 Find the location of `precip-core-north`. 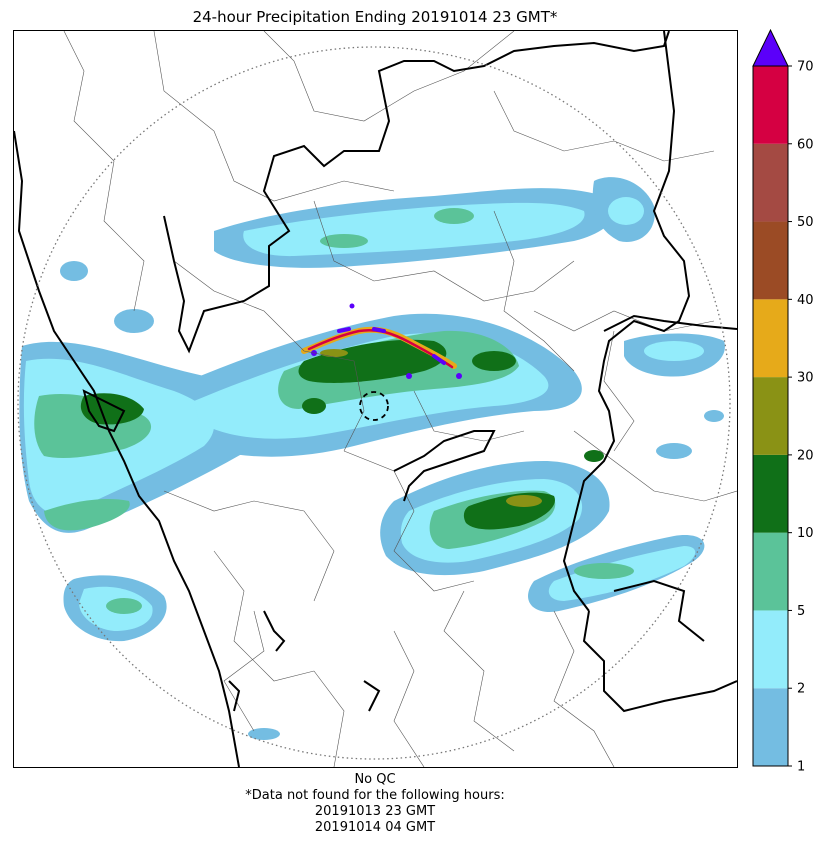

precip-core-north is located at coordinates (454, 216).